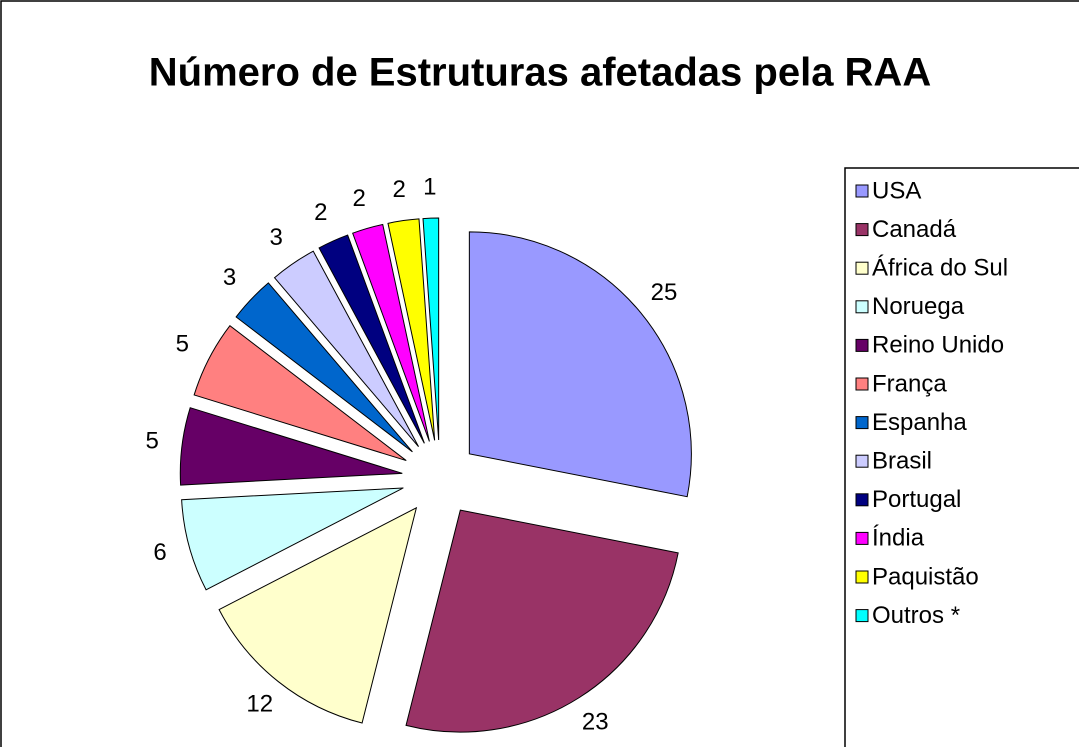 This screenshot has height=752, width=1079. Describe the element at coordinates (159, 552) in the screenshot. I see `data-label: 6` at that location.